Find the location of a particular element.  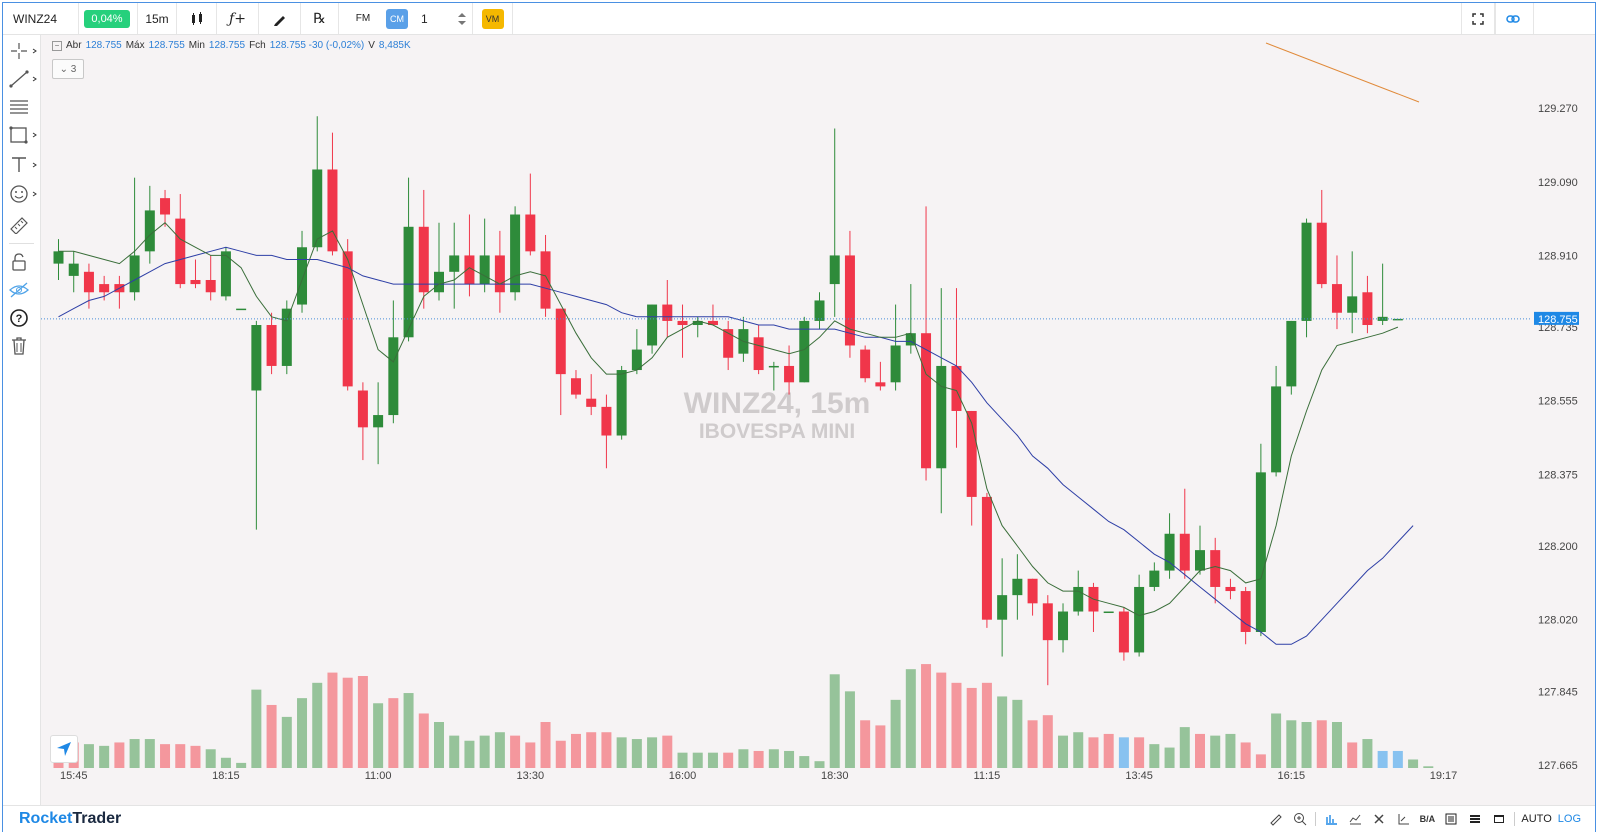

ruler-tool is located at coordinates (21, 224).